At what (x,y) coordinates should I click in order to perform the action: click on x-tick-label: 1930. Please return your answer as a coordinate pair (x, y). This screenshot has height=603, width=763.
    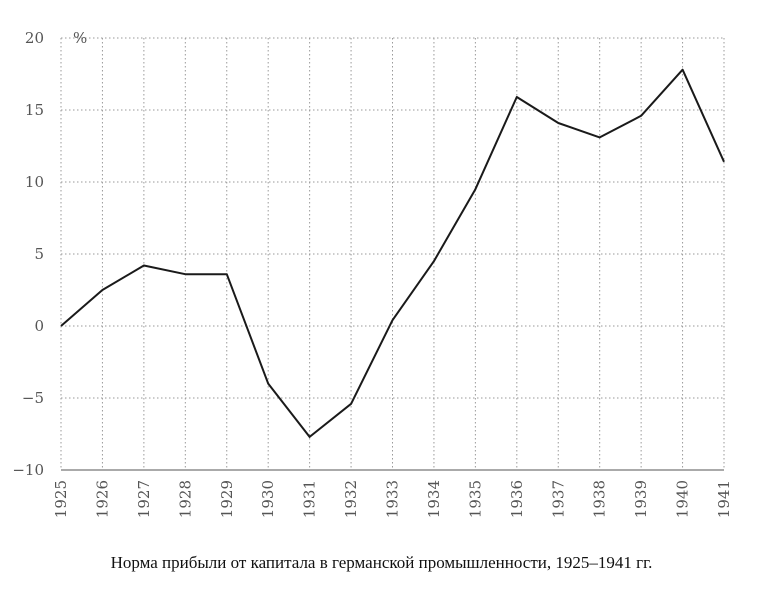
    Looking at the image, I should click on (268, 499).